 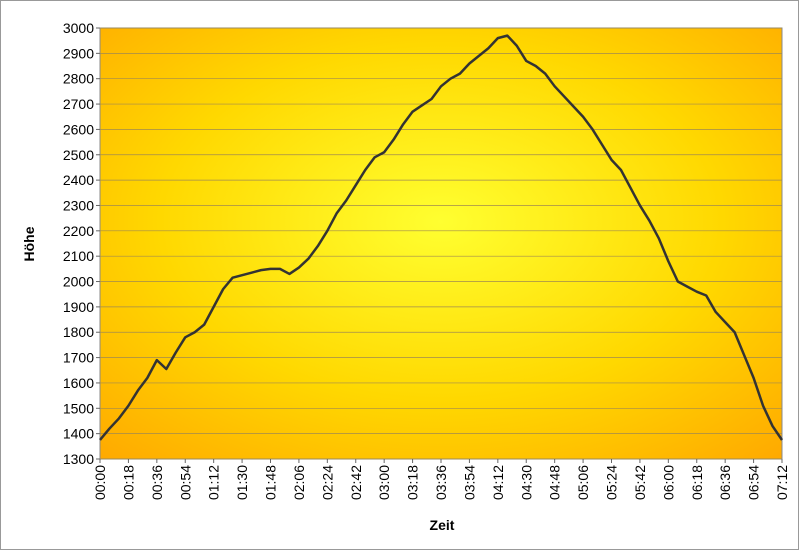 I want to click on y-tick-label: 2500, so click(x=78, y=155).